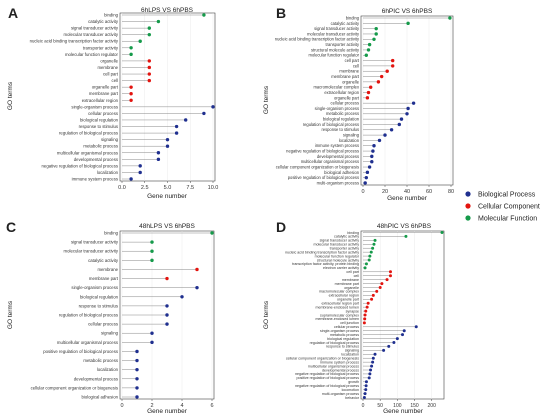 The image size is (550, 415). What do you see at coordinates (404, 226) in the screenshot?
I see `panel-d-title: 48hPIC VS 6hPBS` at bounding box center [404, 226].